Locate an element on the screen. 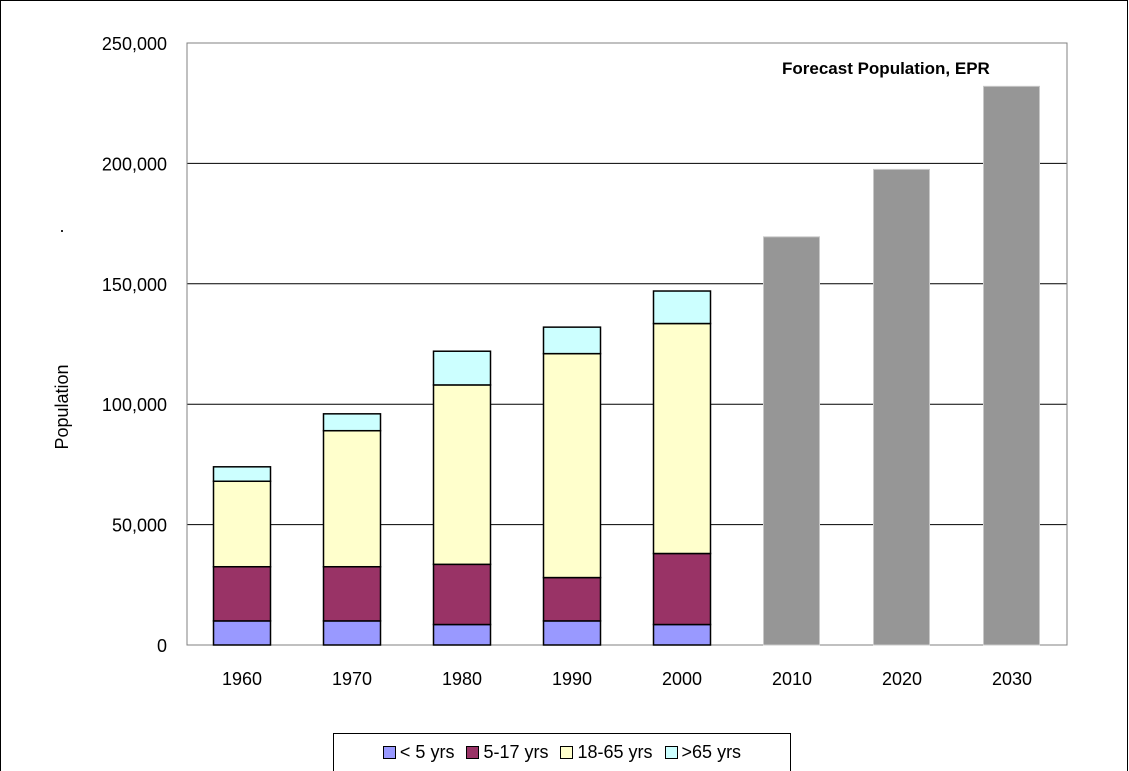  y-tick-label: 100,000 is located at coordinates (134, 405).